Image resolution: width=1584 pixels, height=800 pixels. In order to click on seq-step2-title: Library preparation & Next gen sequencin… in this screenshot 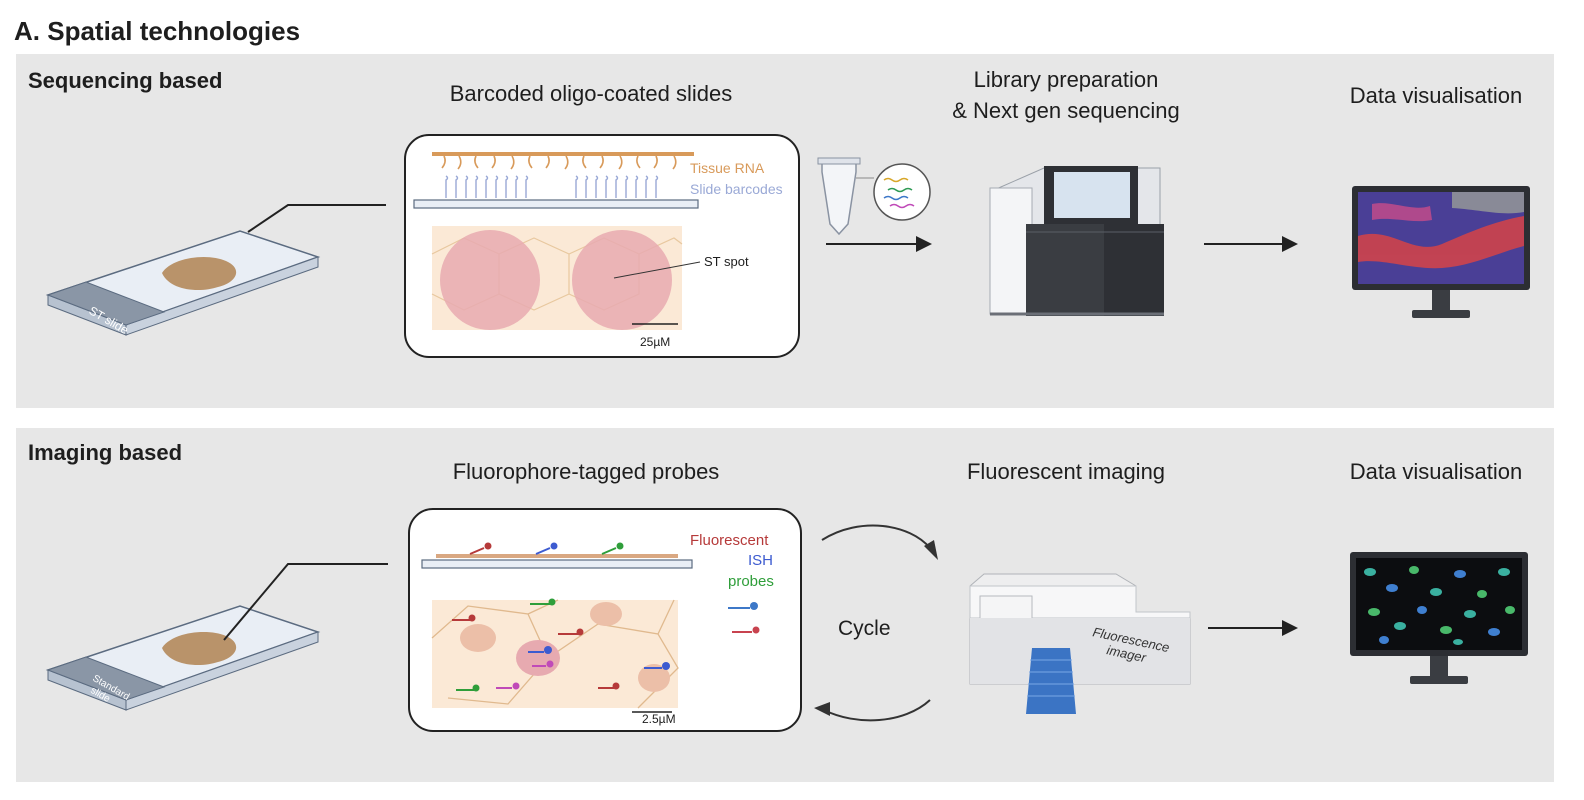, I will do `click(1066, 95)`.